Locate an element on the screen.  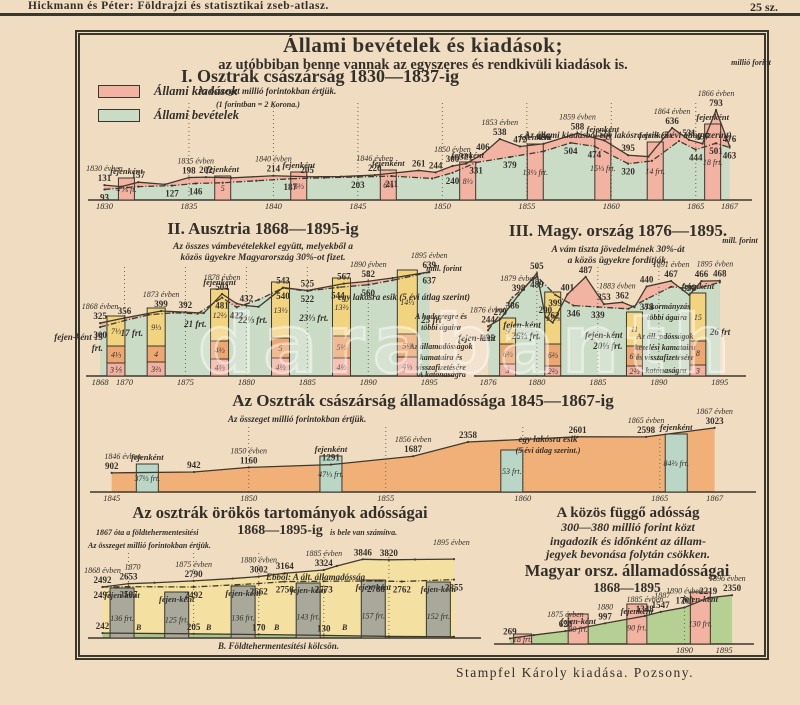
svg-text: 399 is located at coordinates (555, 303).